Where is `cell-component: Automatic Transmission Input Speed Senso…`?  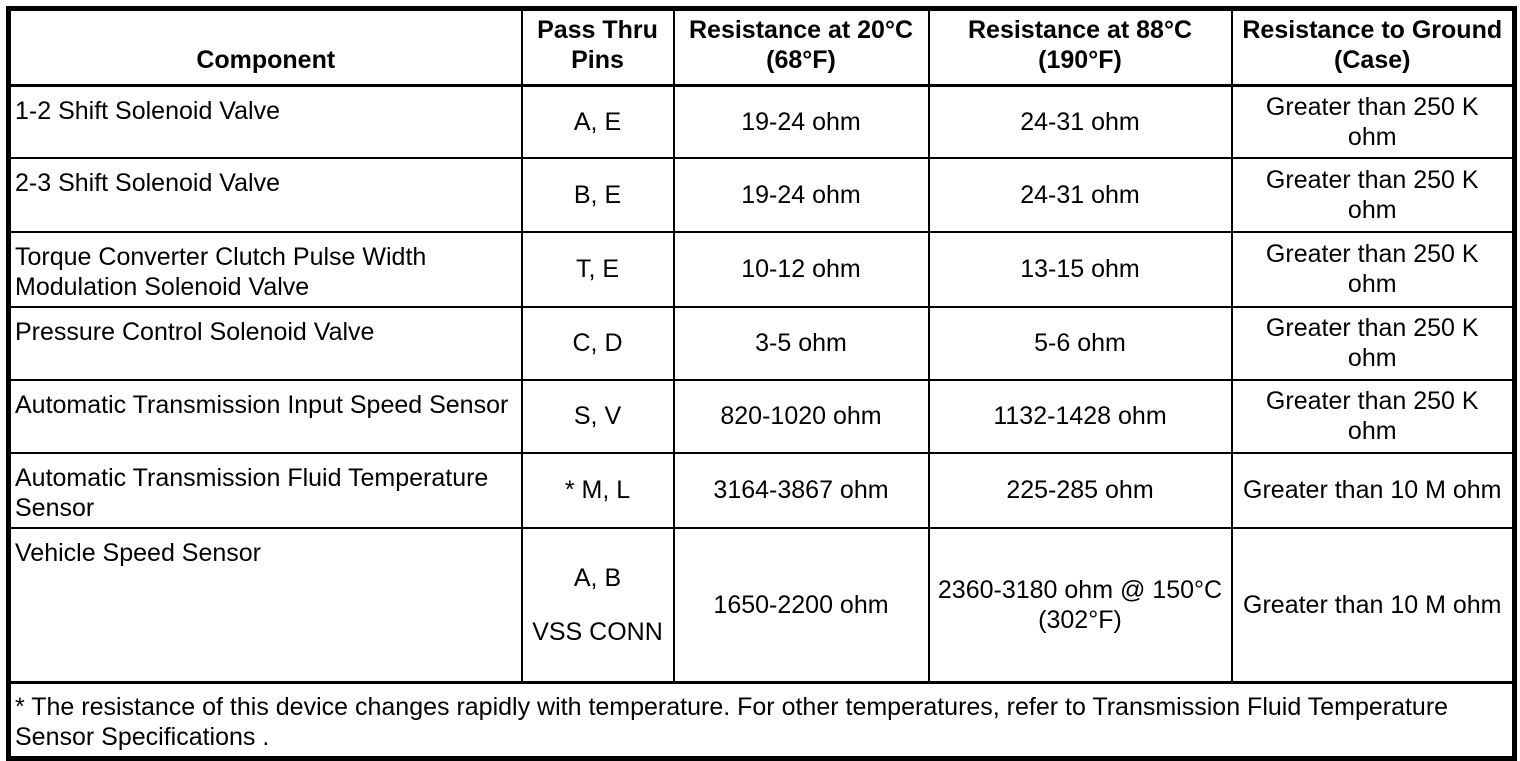
cell-component: Automatic Transmission Input Speed Senso… is located at coordinates (265, 416).